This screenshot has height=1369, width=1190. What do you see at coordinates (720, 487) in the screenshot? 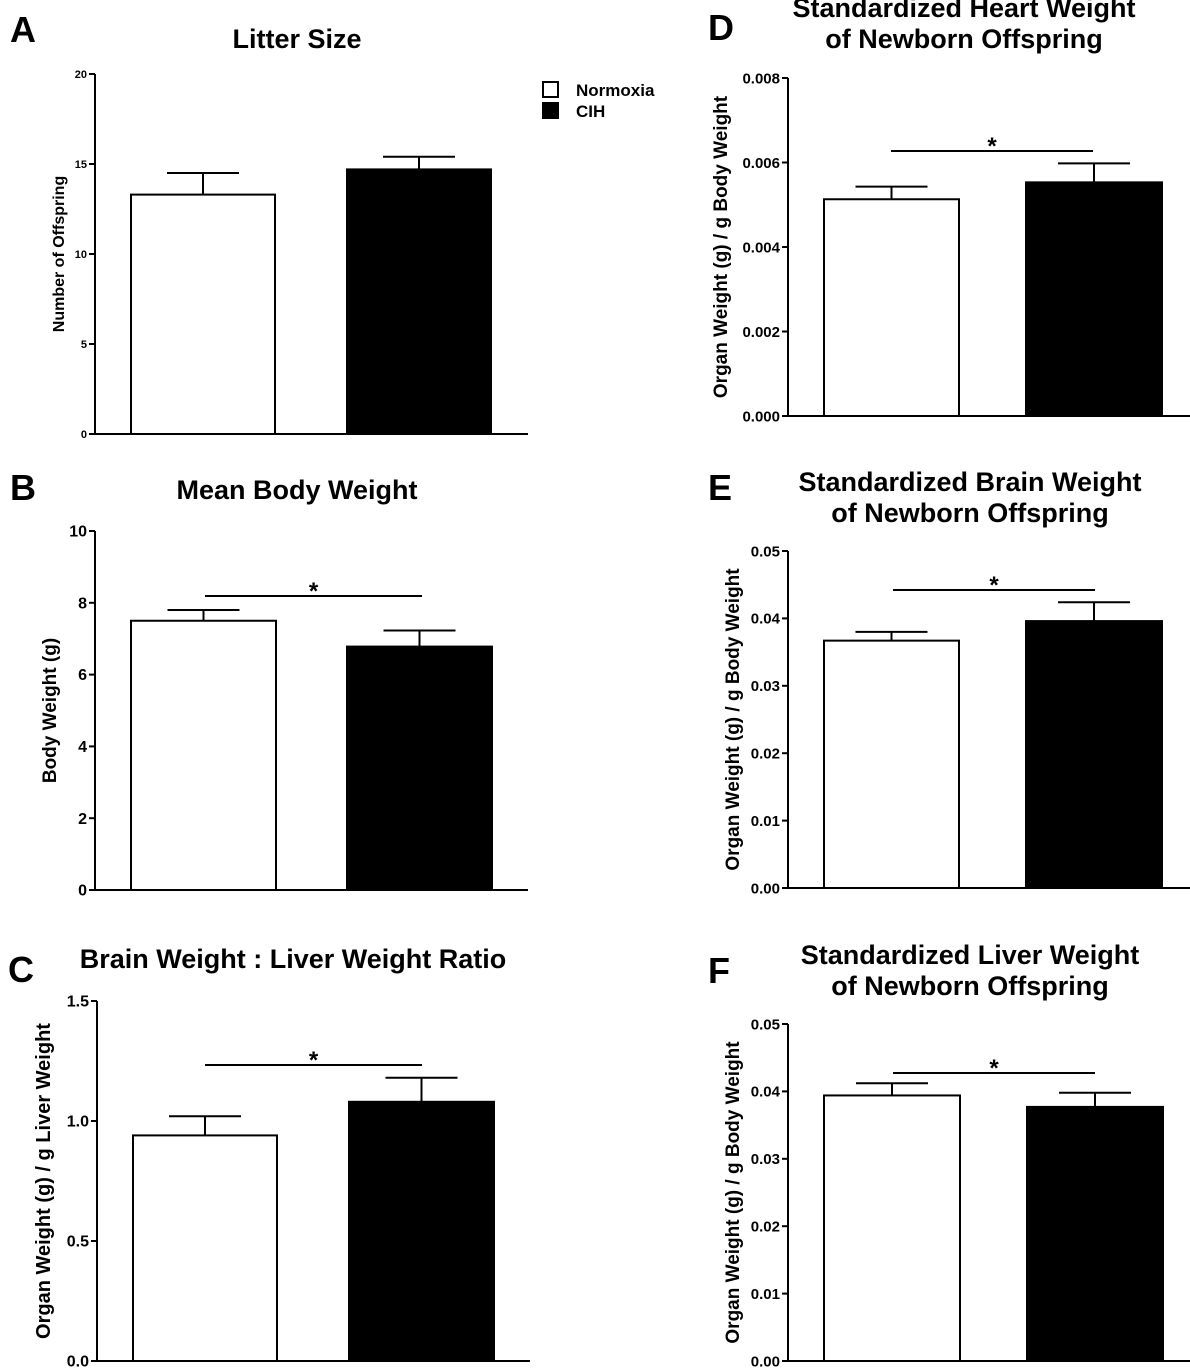
I see `panel-letter: E` at bounding box center [720, 487].